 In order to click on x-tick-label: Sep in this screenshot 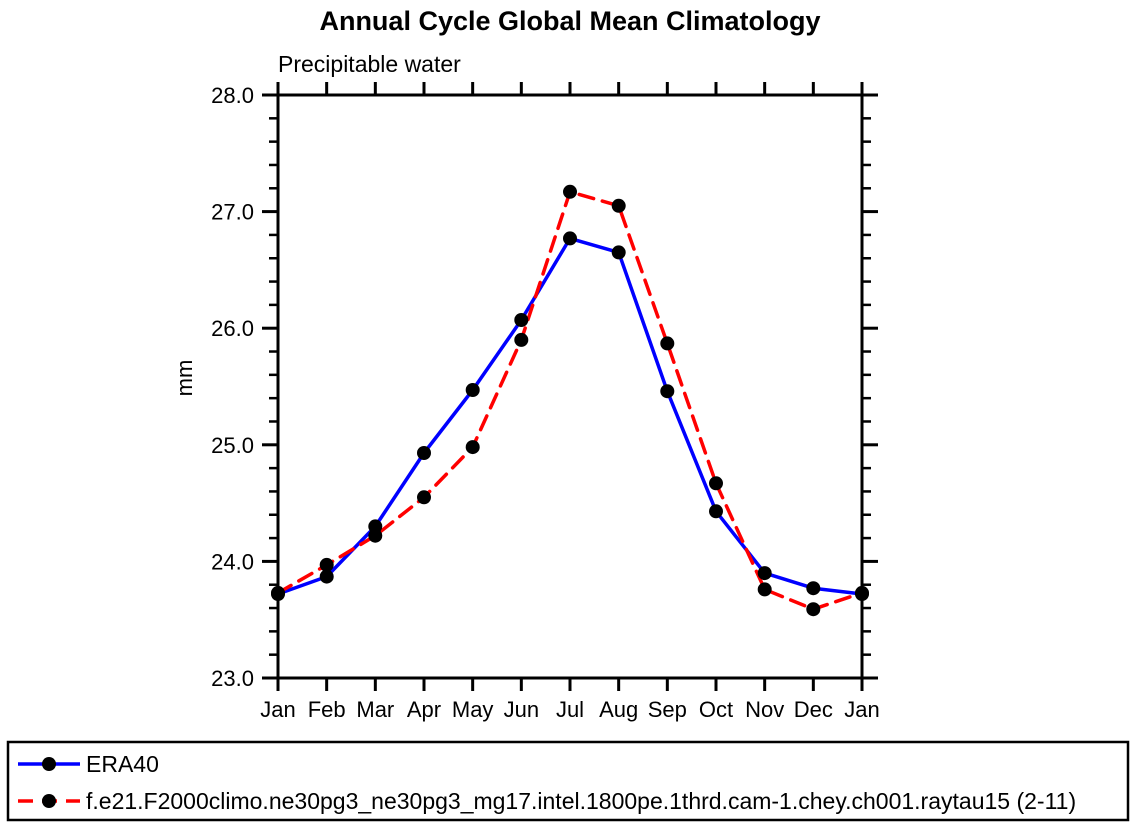, I will do `click(667, 709)`.